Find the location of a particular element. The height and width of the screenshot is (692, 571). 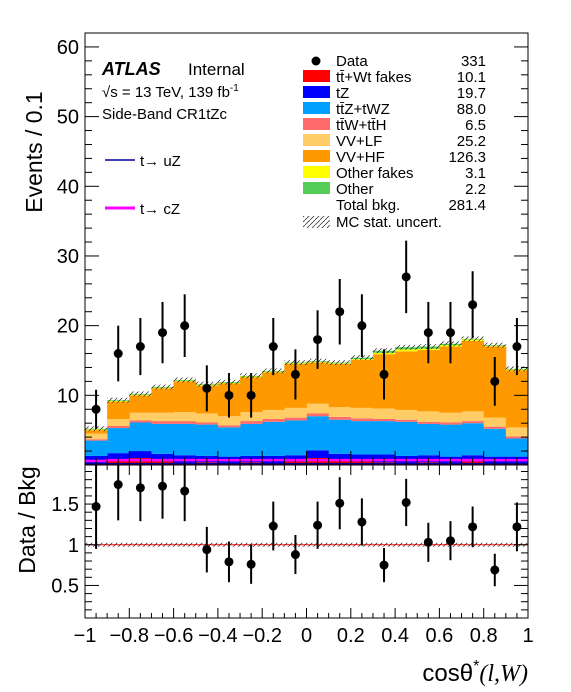

legend-data-marker is located at coordinates (316, 61).